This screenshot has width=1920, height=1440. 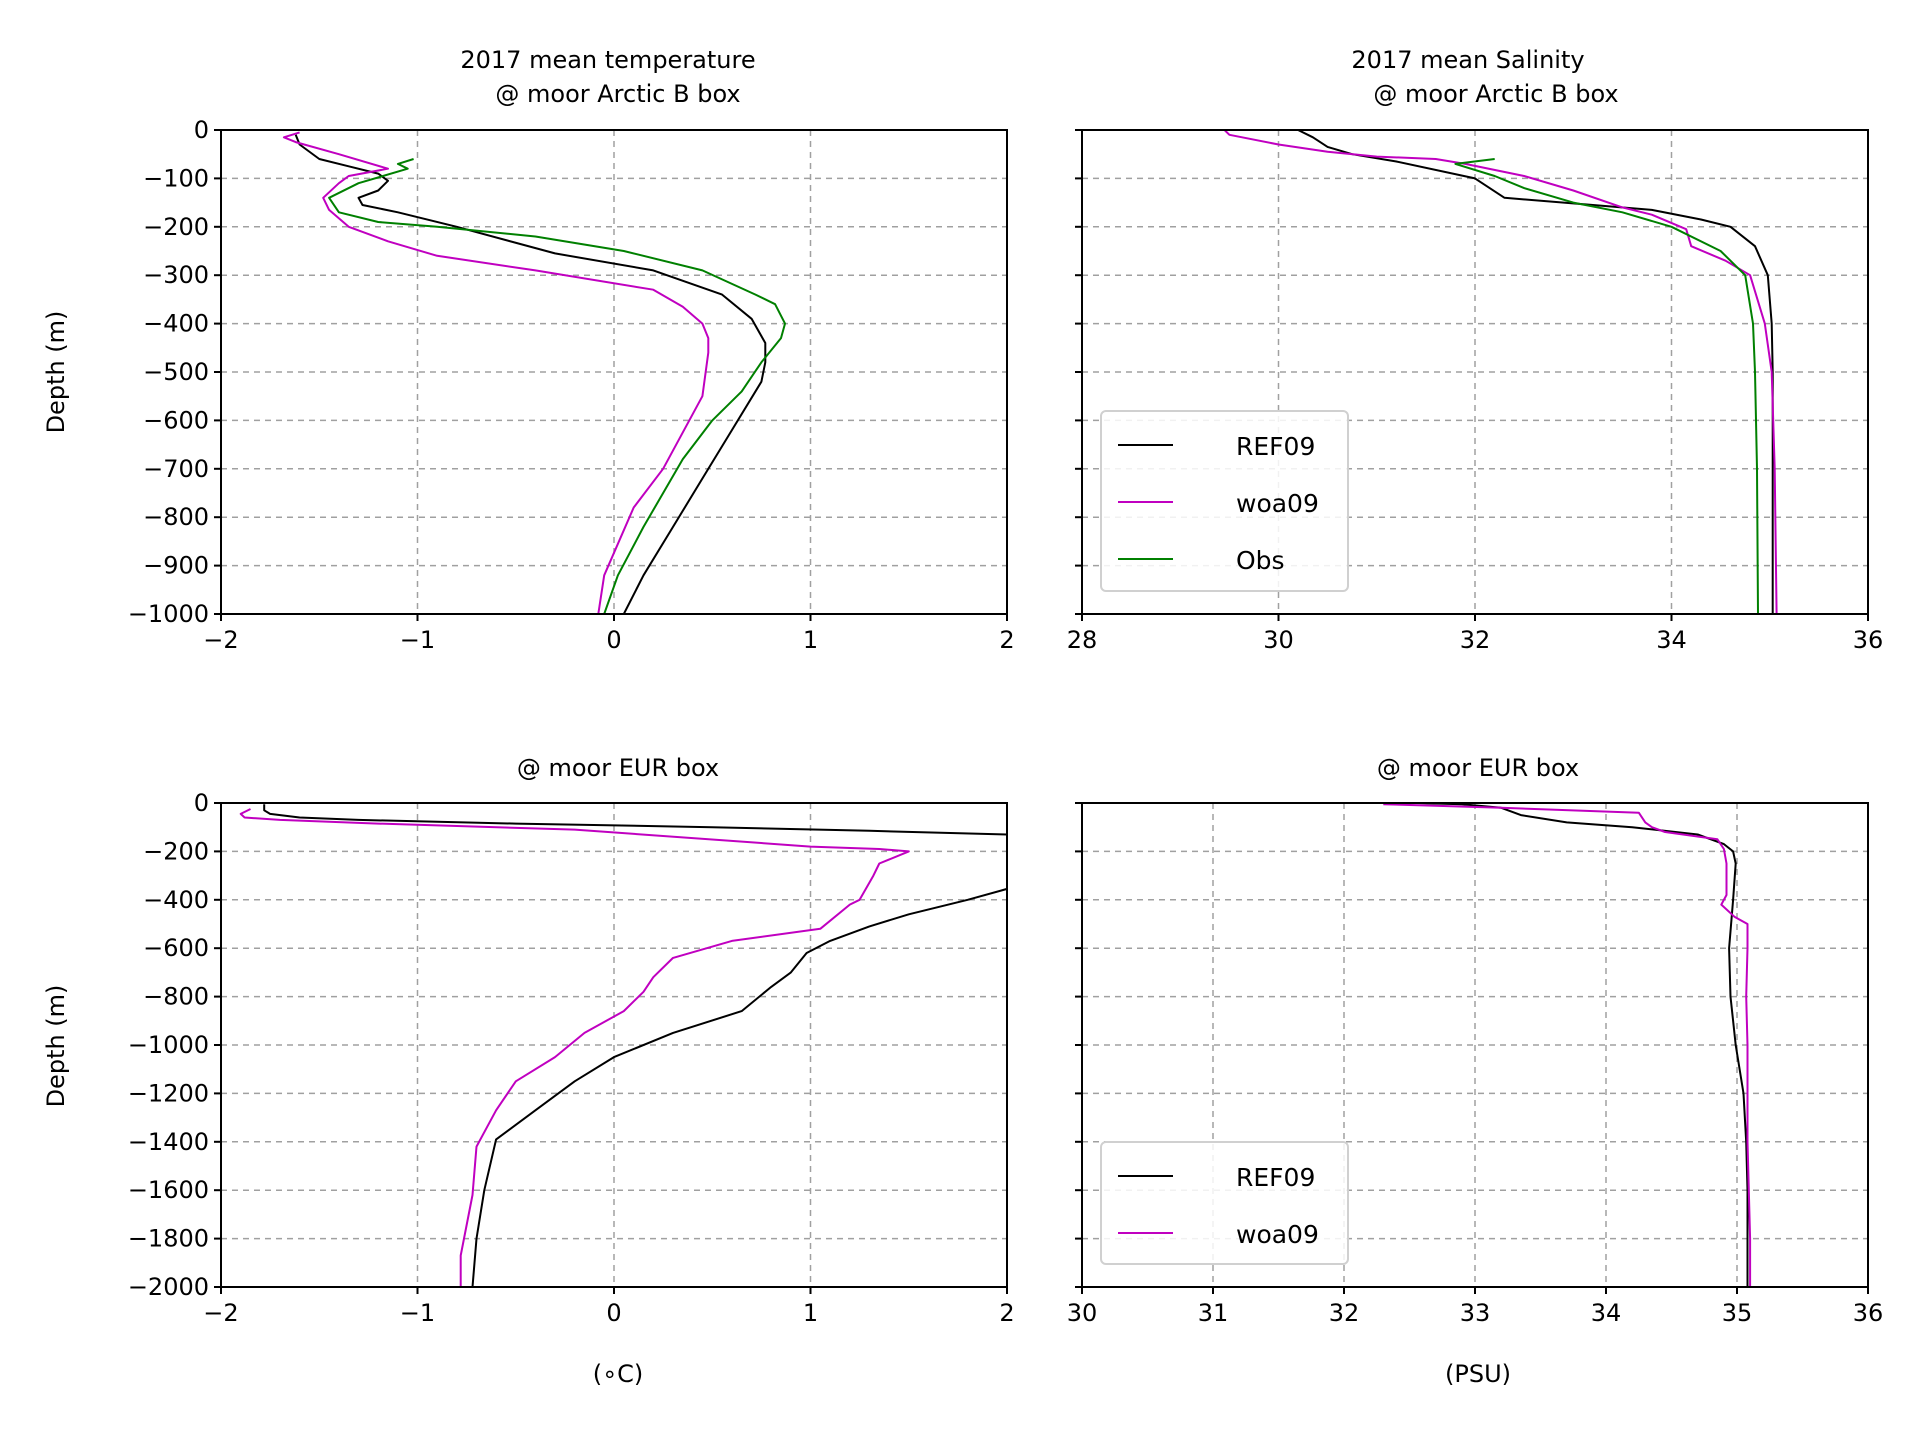 I want to click on panel-title-line-1: 2017 mean temperature, so click(x=607, y=60).